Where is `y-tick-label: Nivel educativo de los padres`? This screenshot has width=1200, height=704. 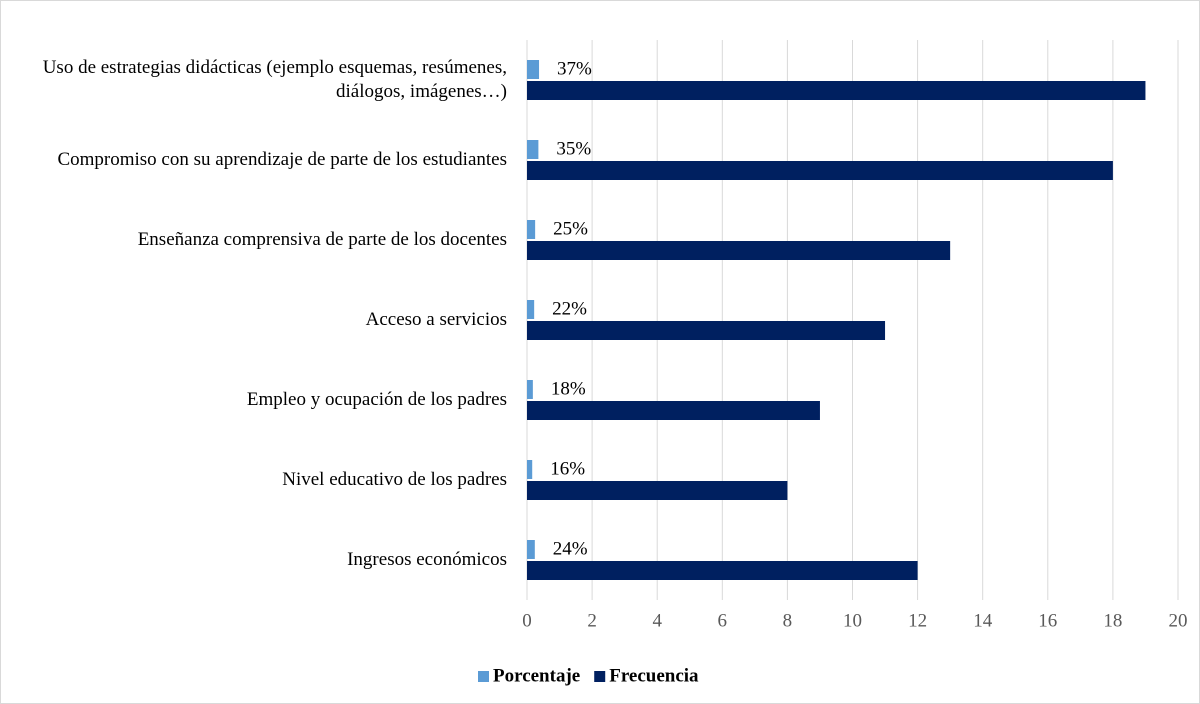
y-tick-label: Nivel educativo de los padres is located at coordinates (394, 479).